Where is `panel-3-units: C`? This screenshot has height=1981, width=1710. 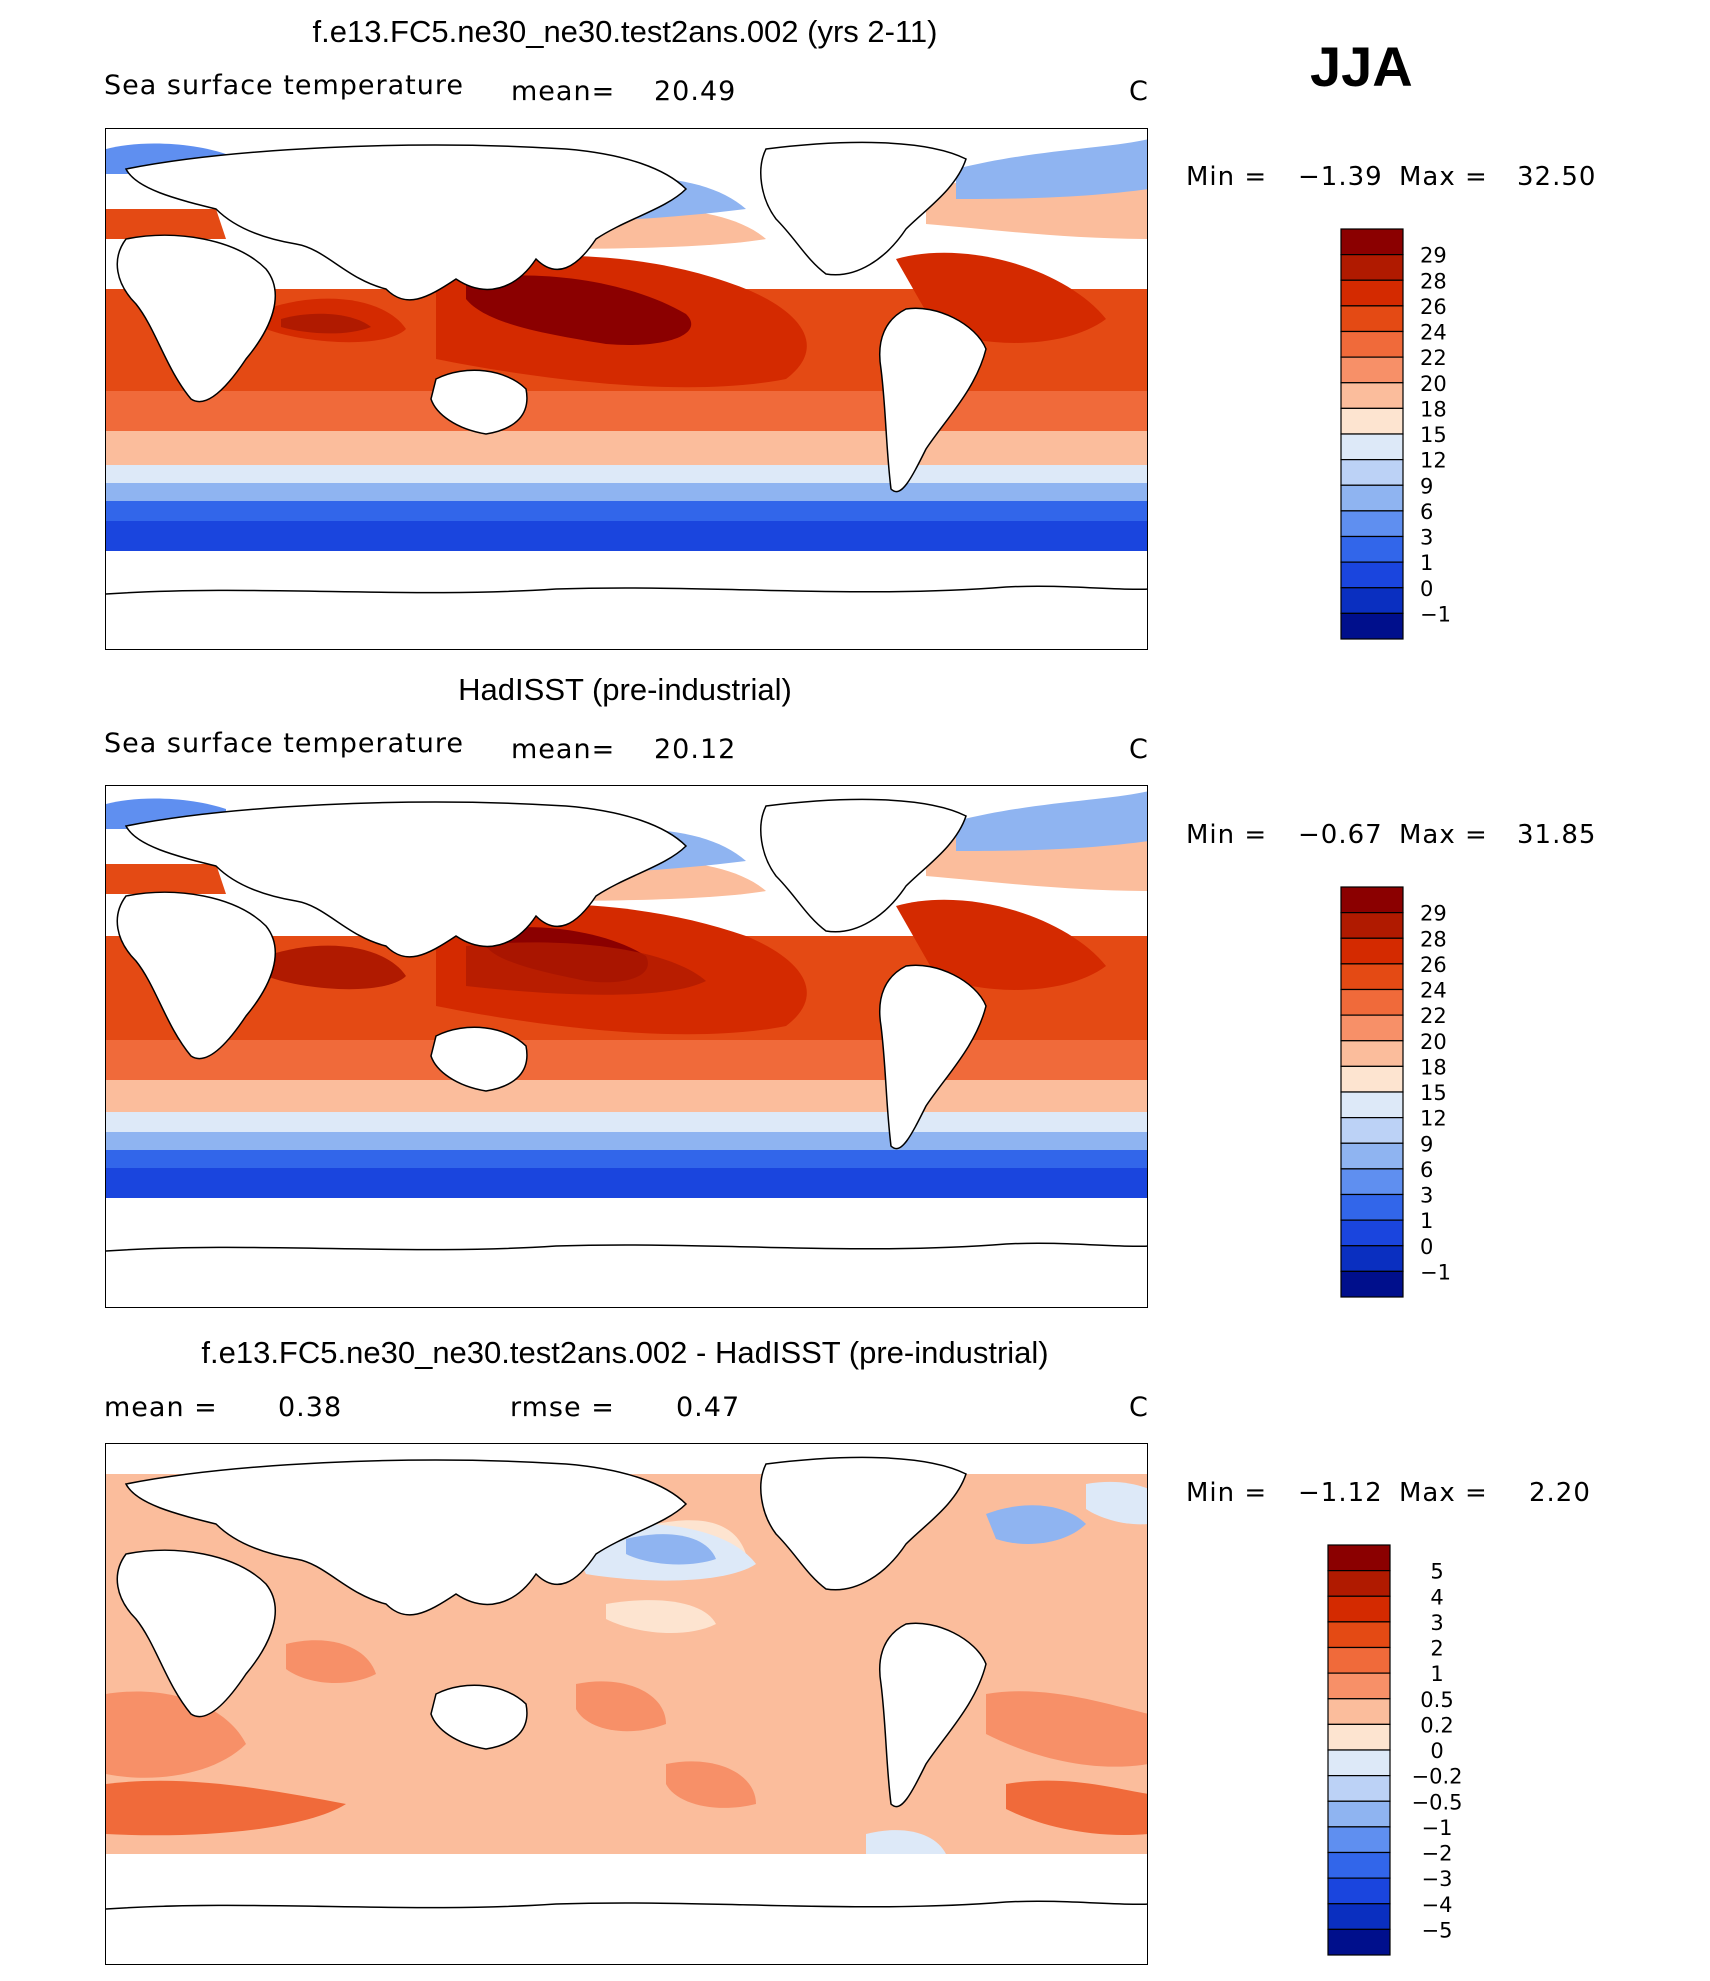 panel-3-units: C is located at coordinates (1139, 1407).